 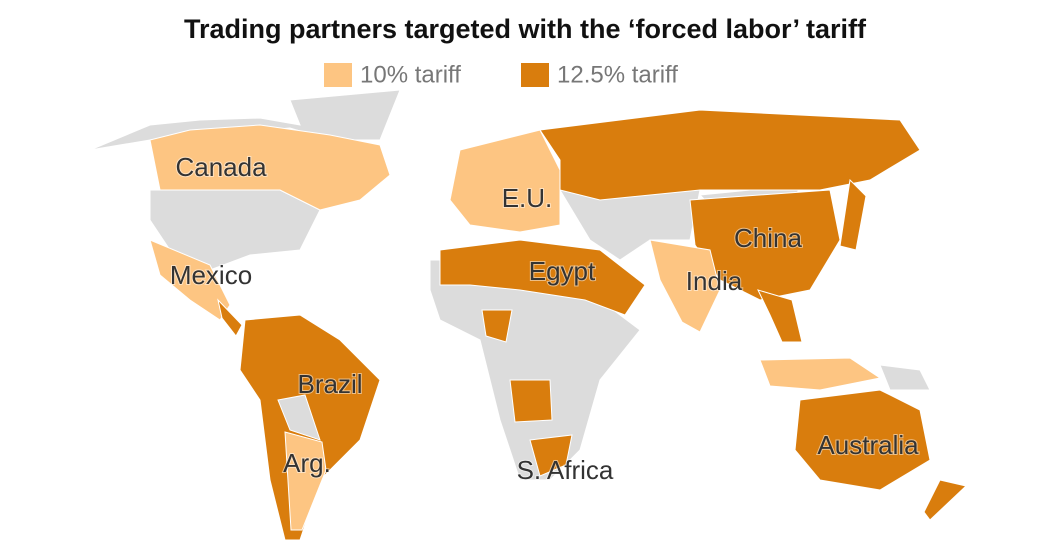 I want to click on legend: 10% tariff 12.5% tariff, so click(x=501, y=74).